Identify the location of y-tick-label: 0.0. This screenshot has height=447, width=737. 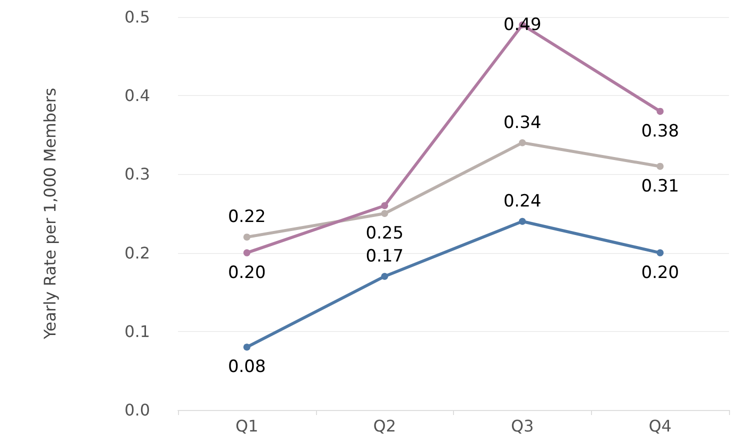
(137, 410).